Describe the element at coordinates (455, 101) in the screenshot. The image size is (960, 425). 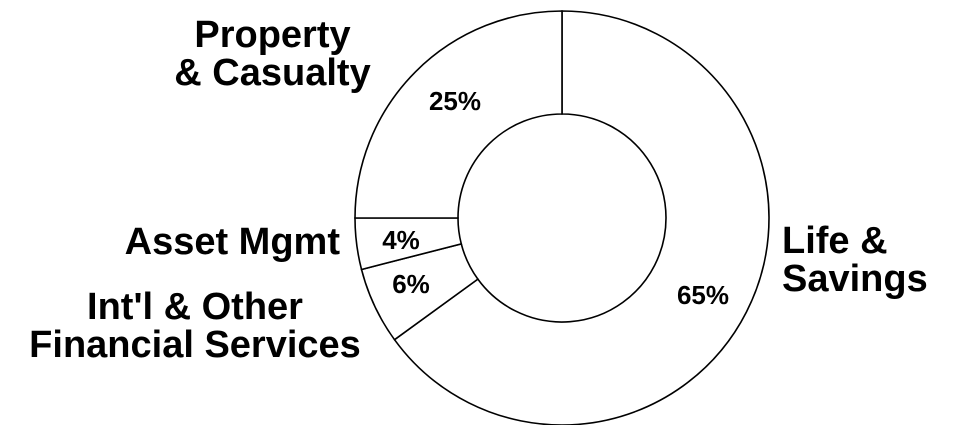
I see `slice-value-property-casualty: 25%` at that location.